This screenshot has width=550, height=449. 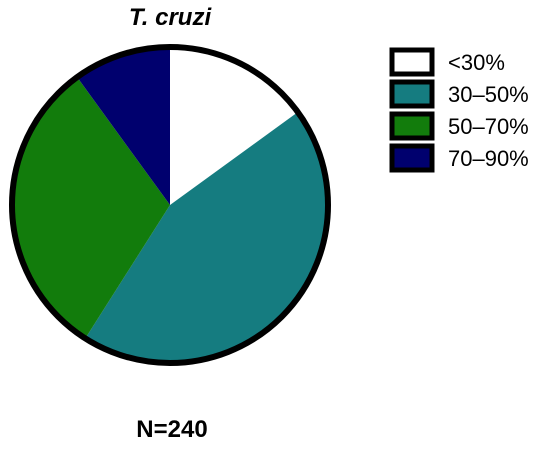 I want to click on sample-size-label: N=240, so click(x=171, y=429).